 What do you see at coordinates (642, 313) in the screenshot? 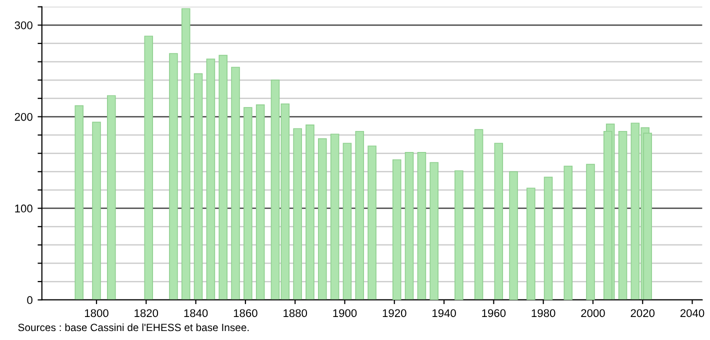
I see `x-tick-label: 2020` at bounding box center [642, 313].